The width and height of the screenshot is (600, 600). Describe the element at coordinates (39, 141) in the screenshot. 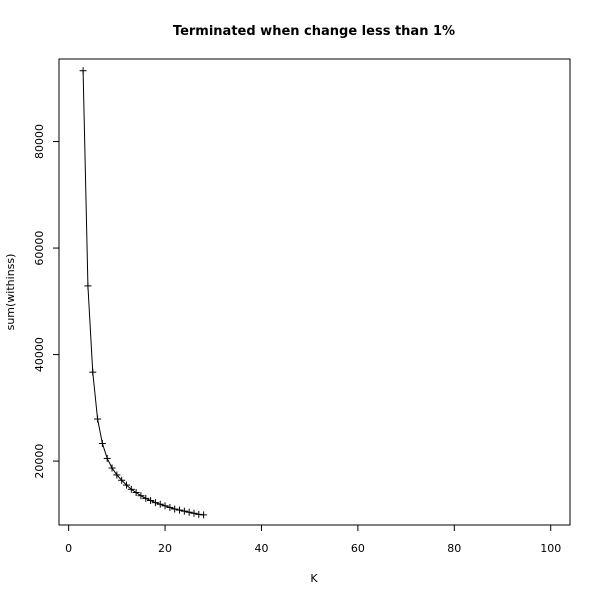

I see `y-tick-label: 80000` at that location.